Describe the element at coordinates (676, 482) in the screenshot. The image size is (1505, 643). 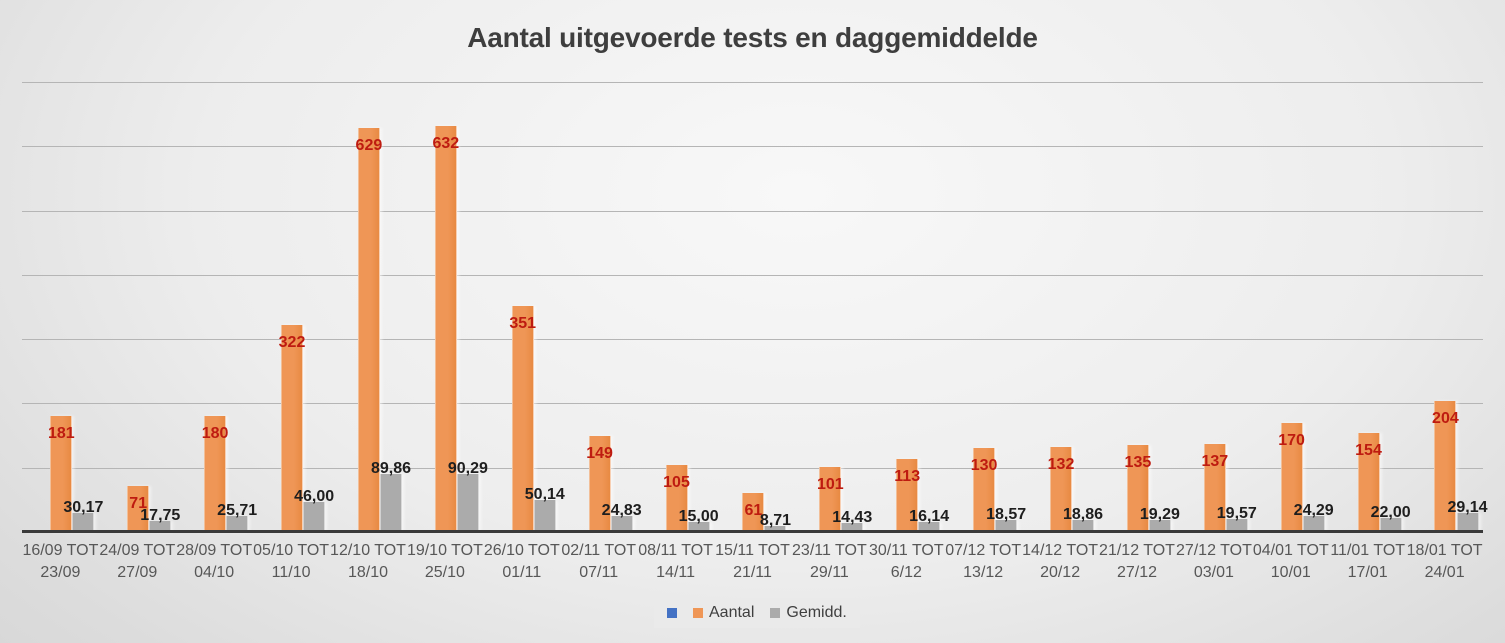
I see `label-aantal: 105` at that location.